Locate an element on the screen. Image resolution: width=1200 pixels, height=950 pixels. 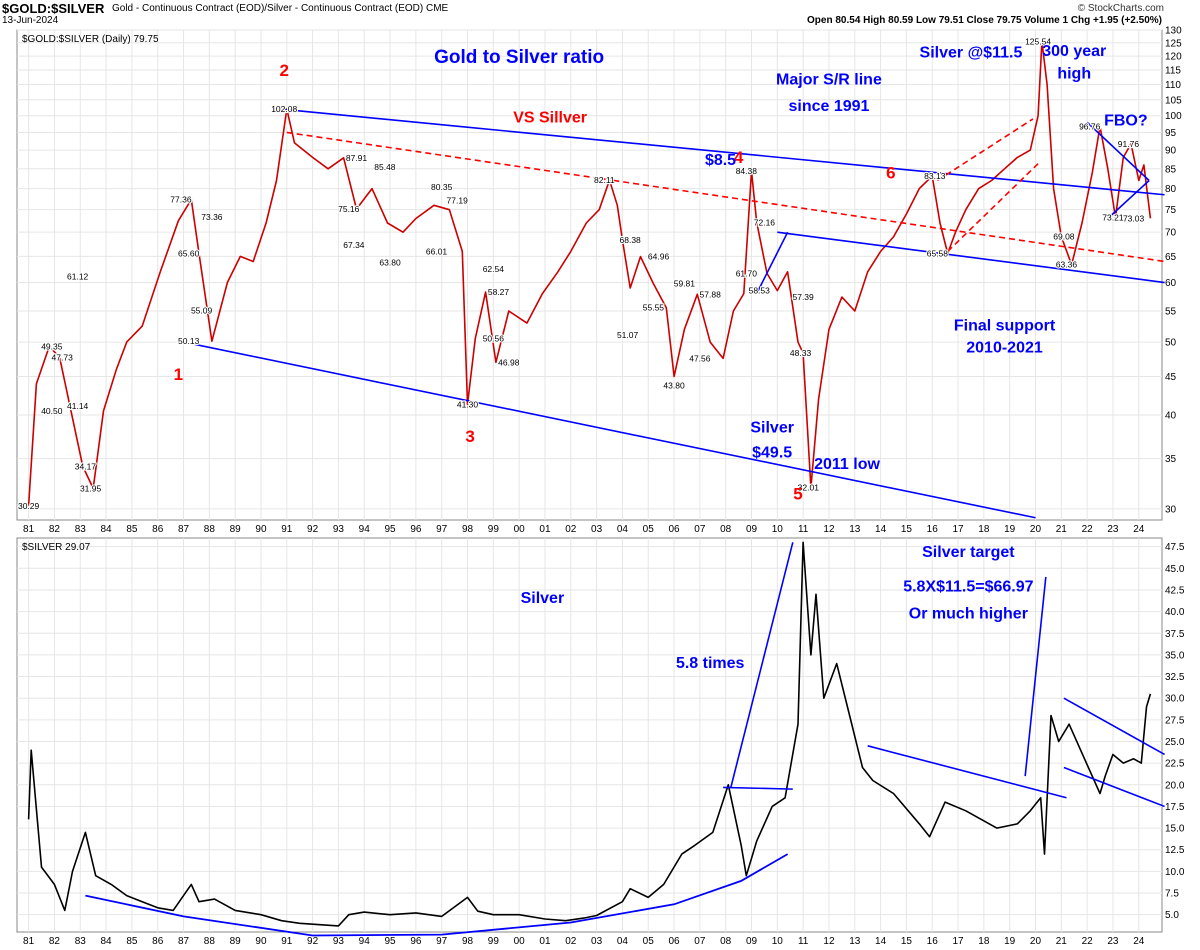
ratio-point-label: 75.16 is located at coordinates (349, 209).